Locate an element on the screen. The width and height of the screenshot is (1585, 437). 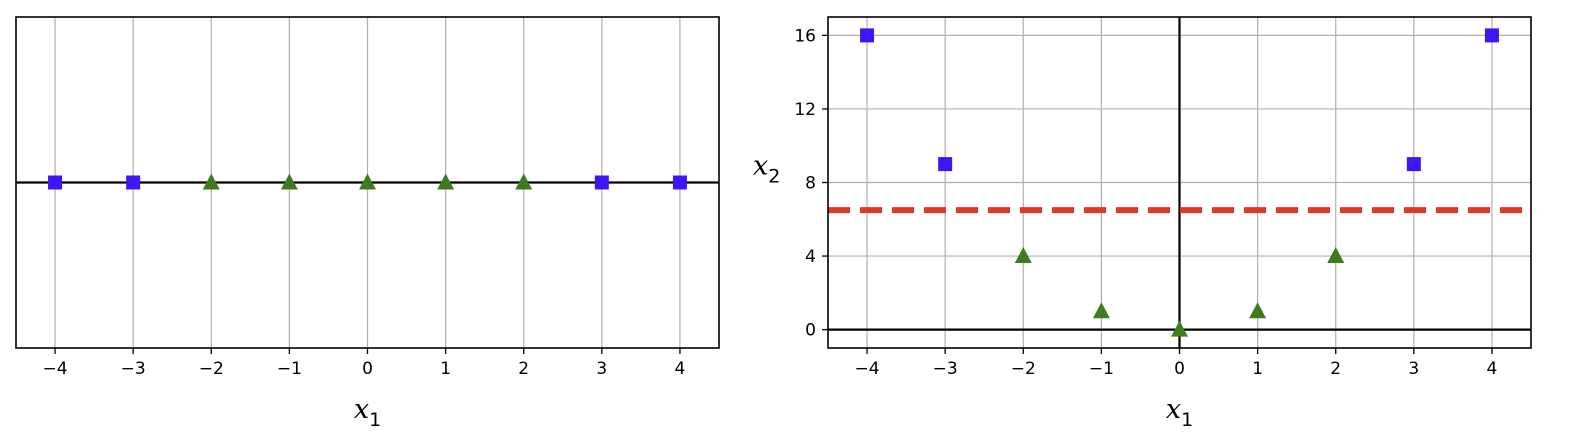
y-axis-label: x2 is located at coordinates (766, 169).